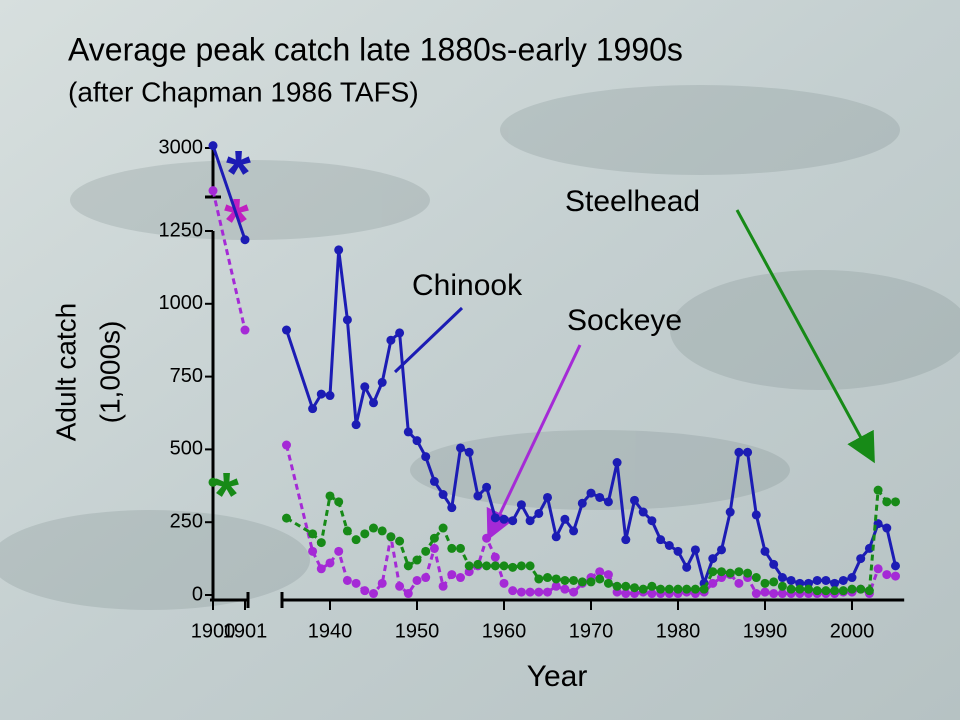  I want to click on annotation-line, so click(428, 340).